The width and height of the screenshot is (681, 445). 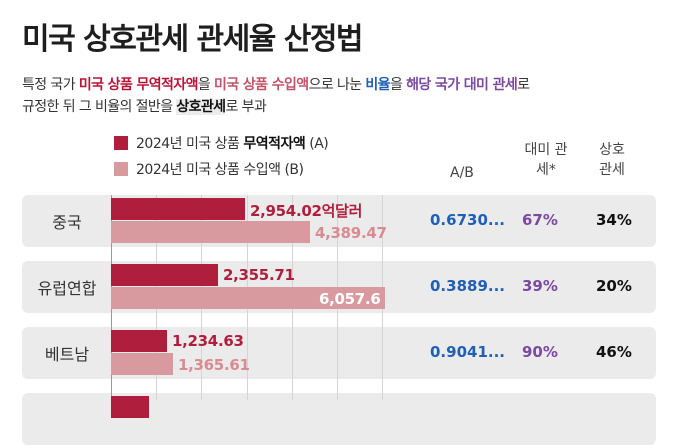 I want to click on us-tariff-value: 67%, so click(x=540, y=220).